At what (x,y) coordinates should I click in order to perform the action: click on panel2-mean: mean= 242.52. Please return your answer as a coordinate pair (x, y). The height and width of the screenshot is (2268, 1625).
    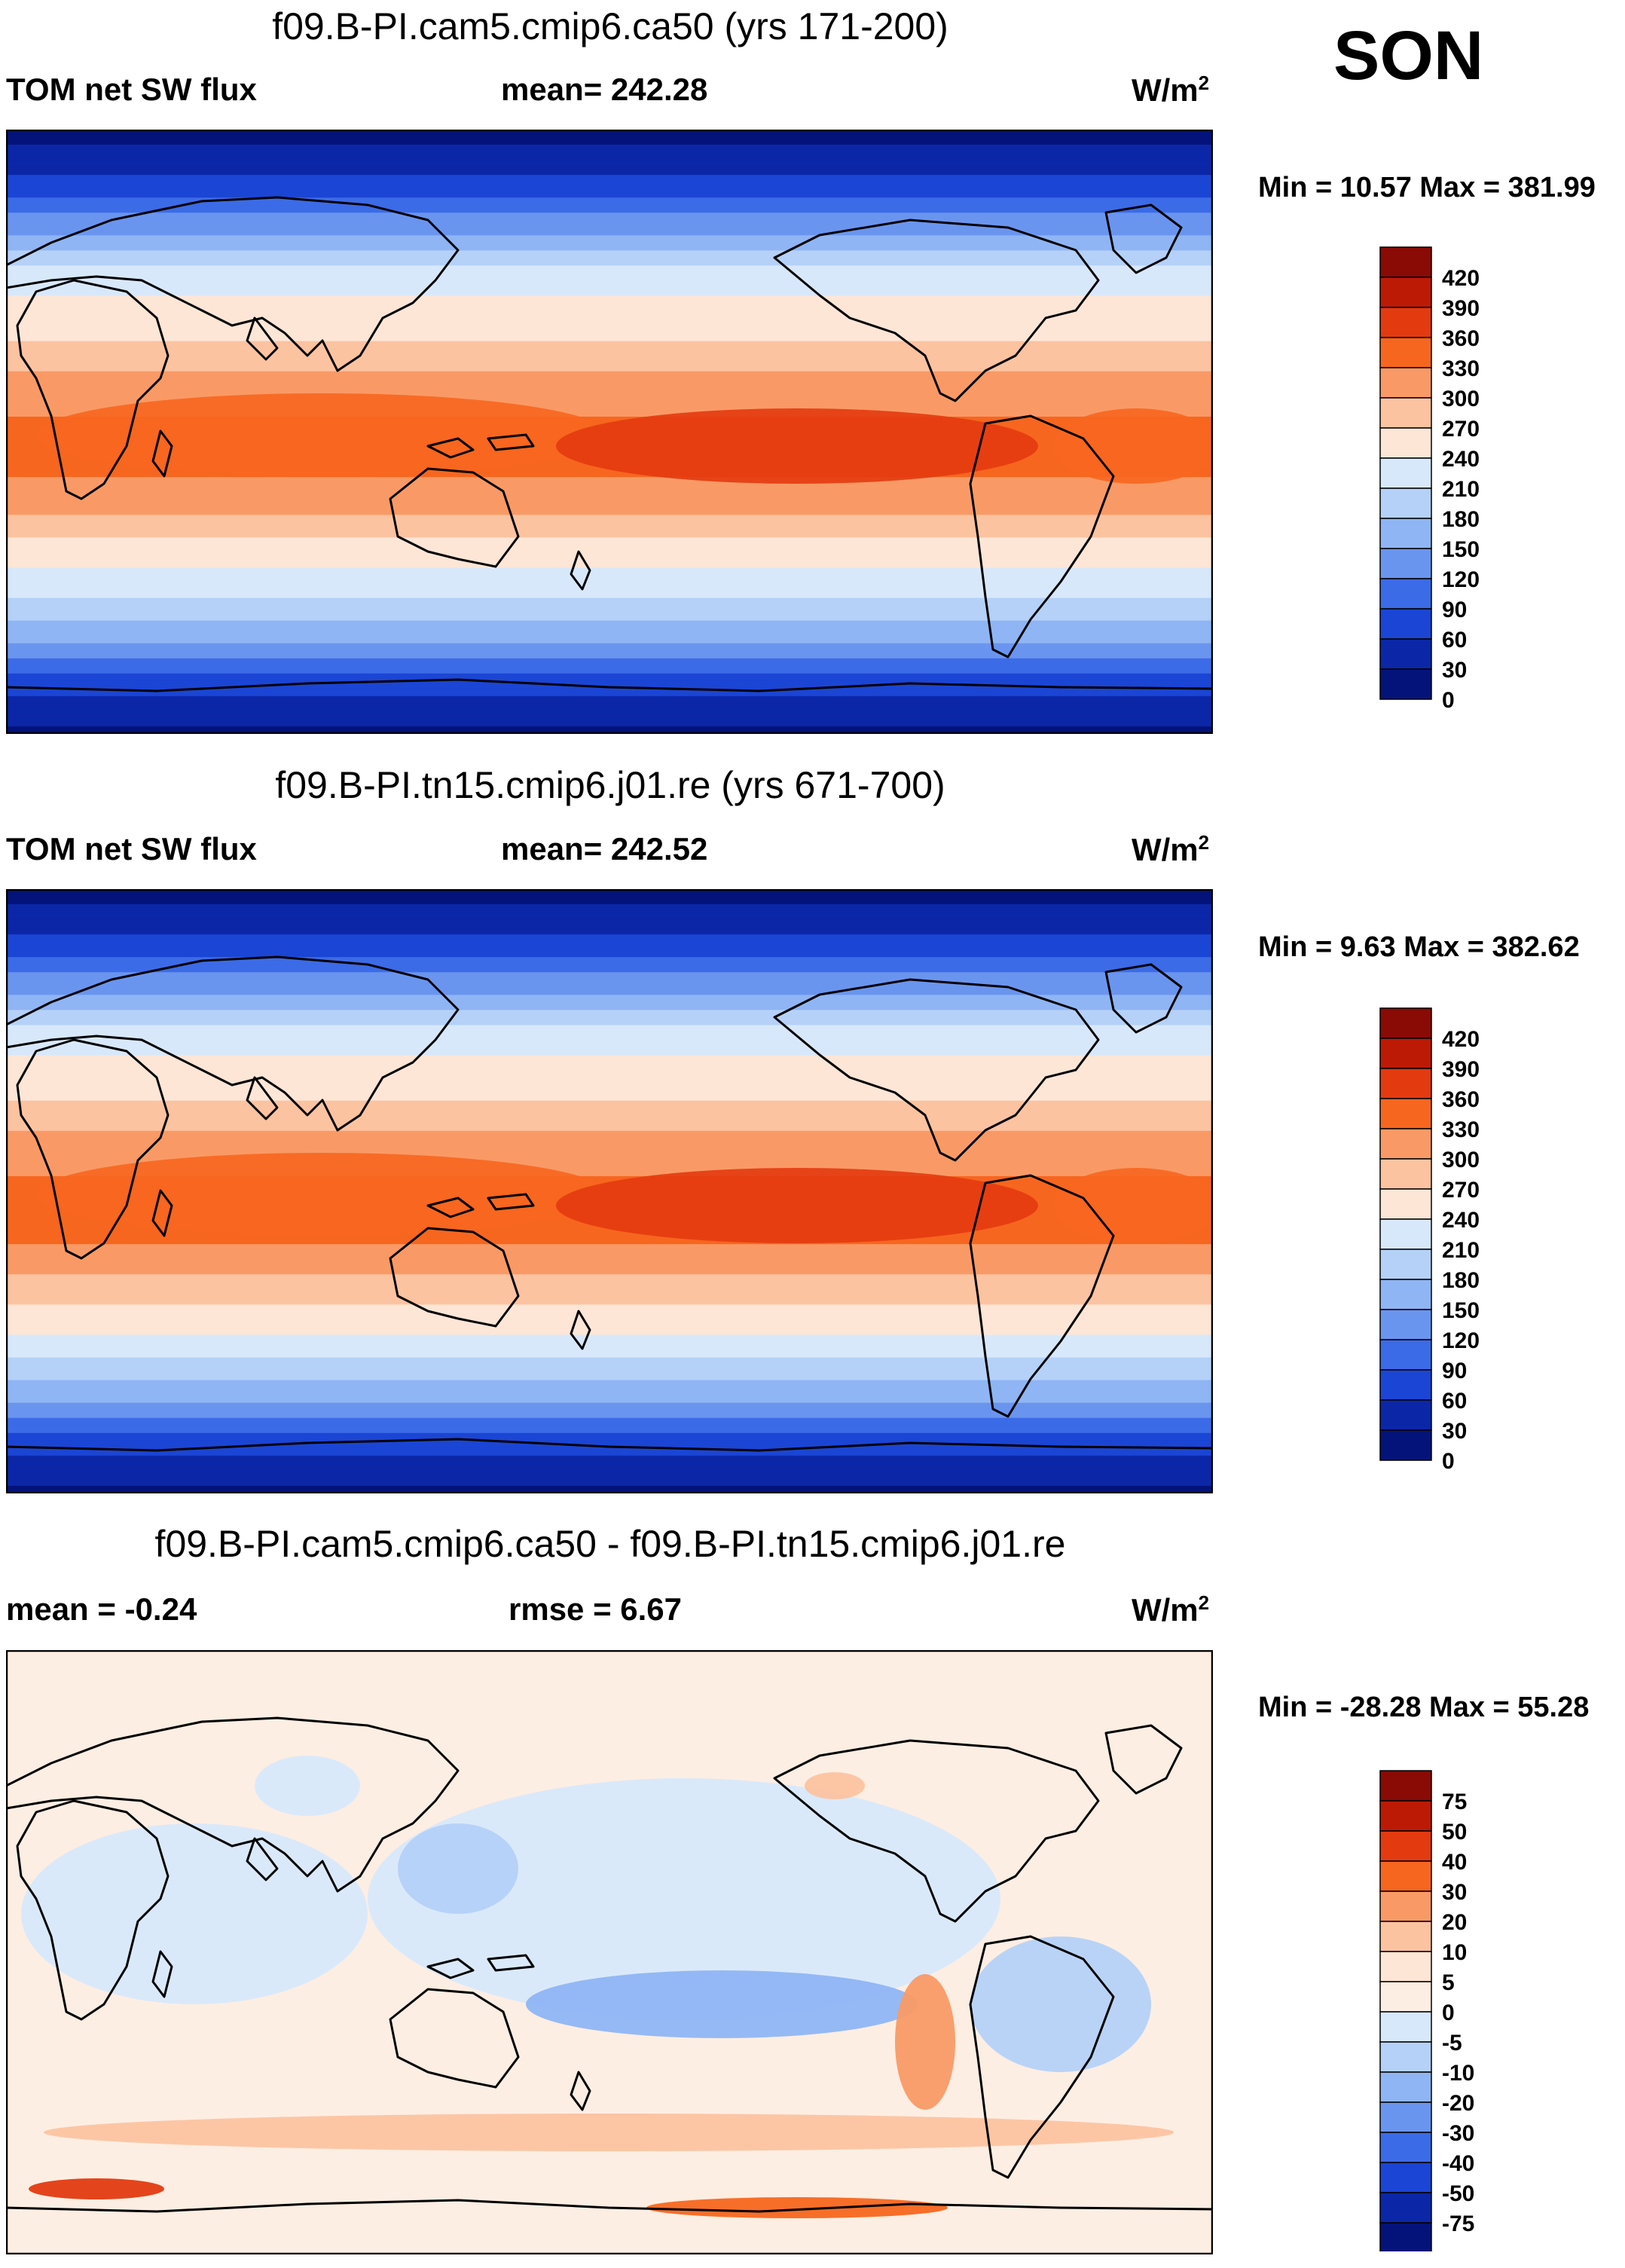
    Looking at the image, I should click on (604, 849).